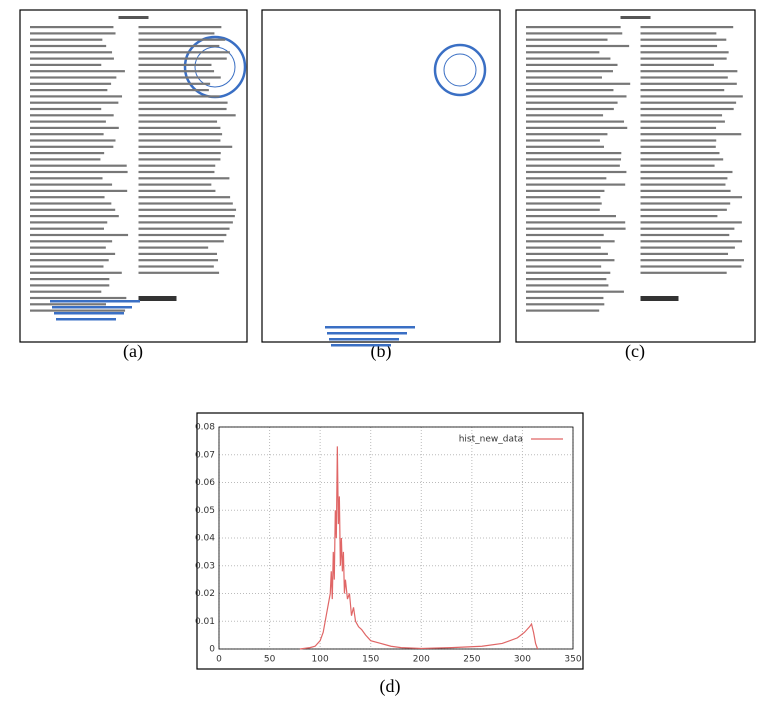 Image resolution: width=761 pixels, height=704 pixels. What do you see at coordinates (421, 660) in the screenshot?
I see `x-tick-label: 200` at bounding box center [421, 660].